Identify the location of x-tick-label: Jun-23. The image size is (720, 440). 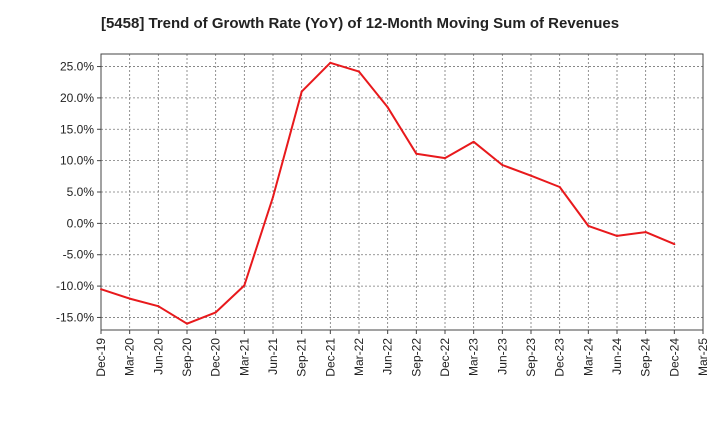
(502, 356).